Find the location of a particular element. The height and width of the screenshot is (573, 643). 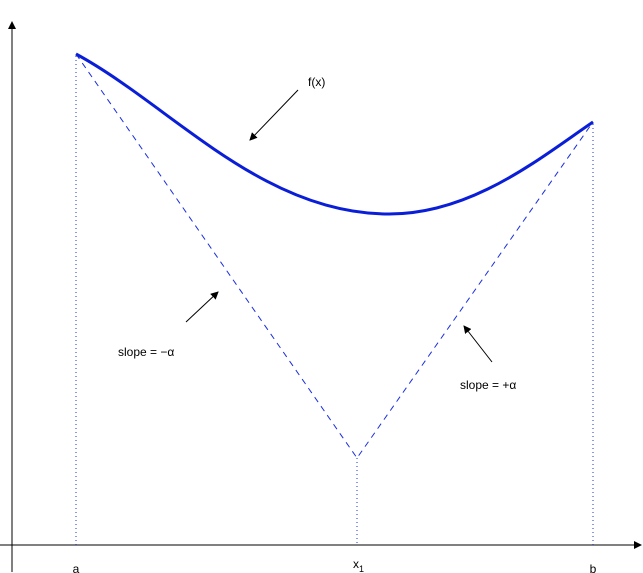

x1-subscript: 1 is located at coordinates (361, 568).